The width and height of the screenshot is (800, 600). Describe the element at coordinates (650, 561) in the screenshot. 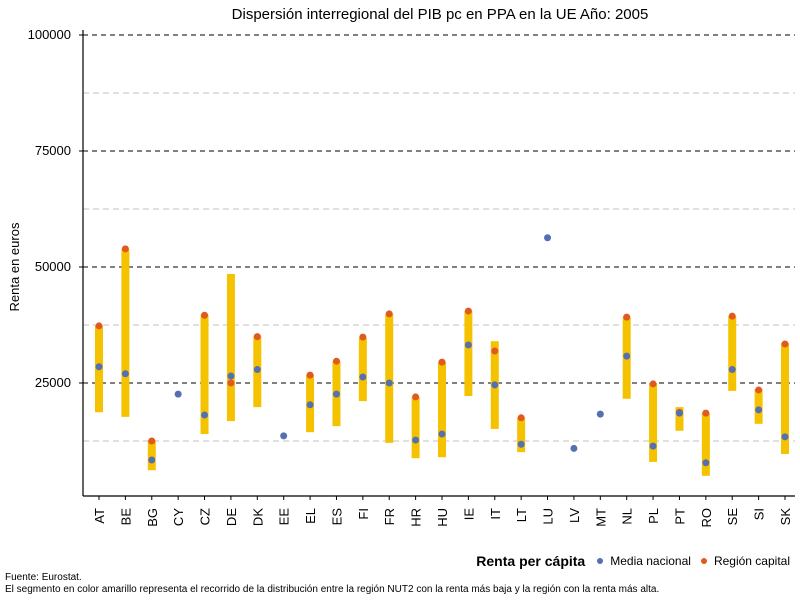

I see `legend-label-media-nacional: Media nacional` at that location.